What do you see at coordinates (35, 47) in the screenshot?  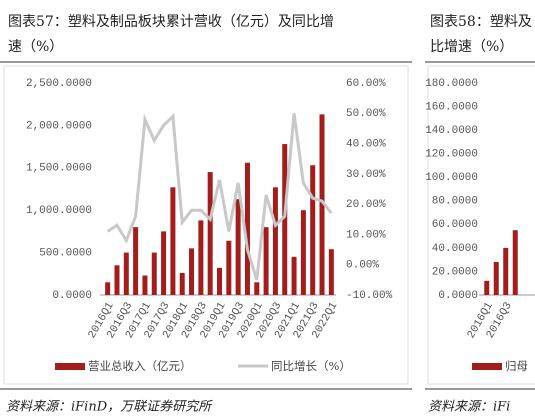 I see `chart-title: 速（%）` at bounding box center [35, 47].